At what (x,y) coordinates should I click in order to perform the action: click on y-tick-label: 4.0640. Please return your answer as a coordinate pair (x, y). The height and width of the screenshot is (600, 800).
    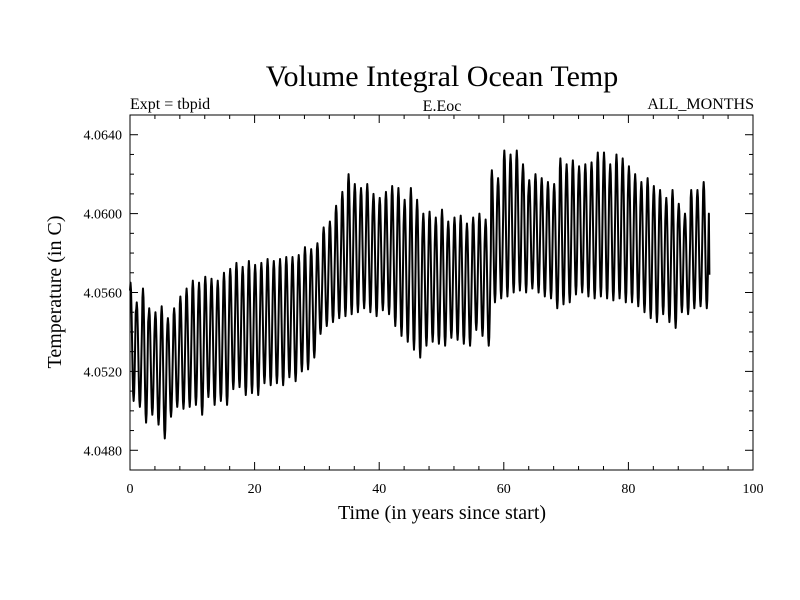
    Looking at the image, I should click on (103, 136).